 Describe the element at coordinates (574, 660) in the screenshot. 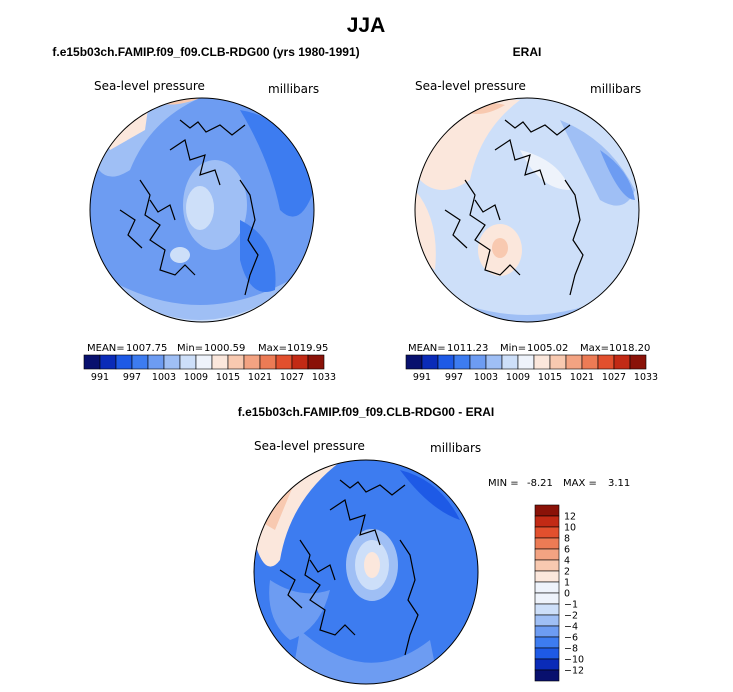

I see `colorbar-tick-label: −10` at that location.